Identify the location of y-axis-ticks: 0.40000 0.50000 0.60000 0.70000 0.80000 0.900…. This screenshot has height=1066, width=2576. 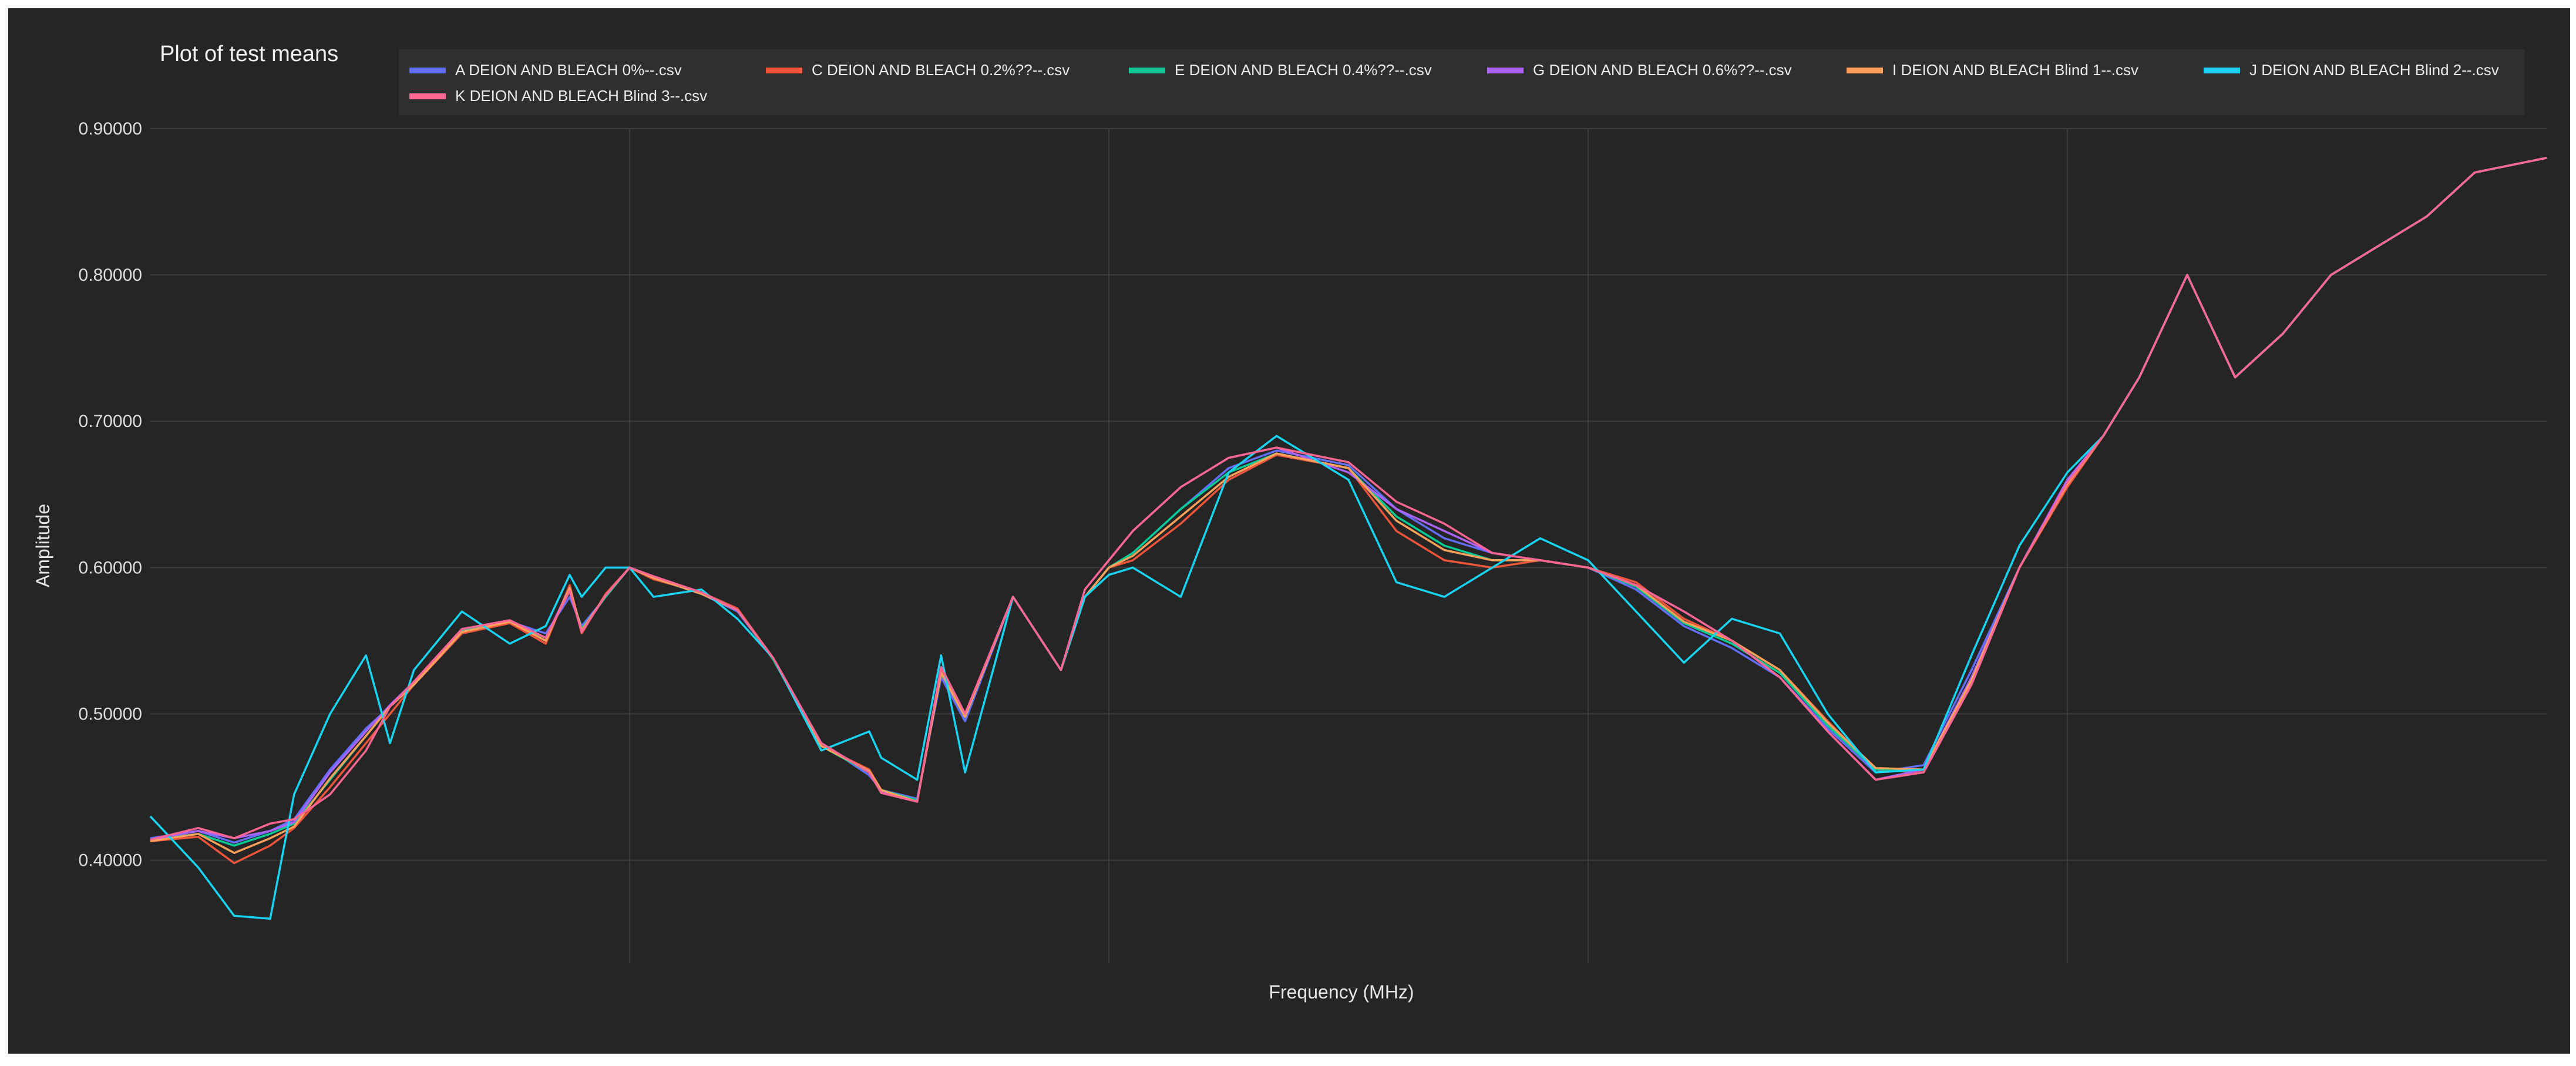
(111, 495).